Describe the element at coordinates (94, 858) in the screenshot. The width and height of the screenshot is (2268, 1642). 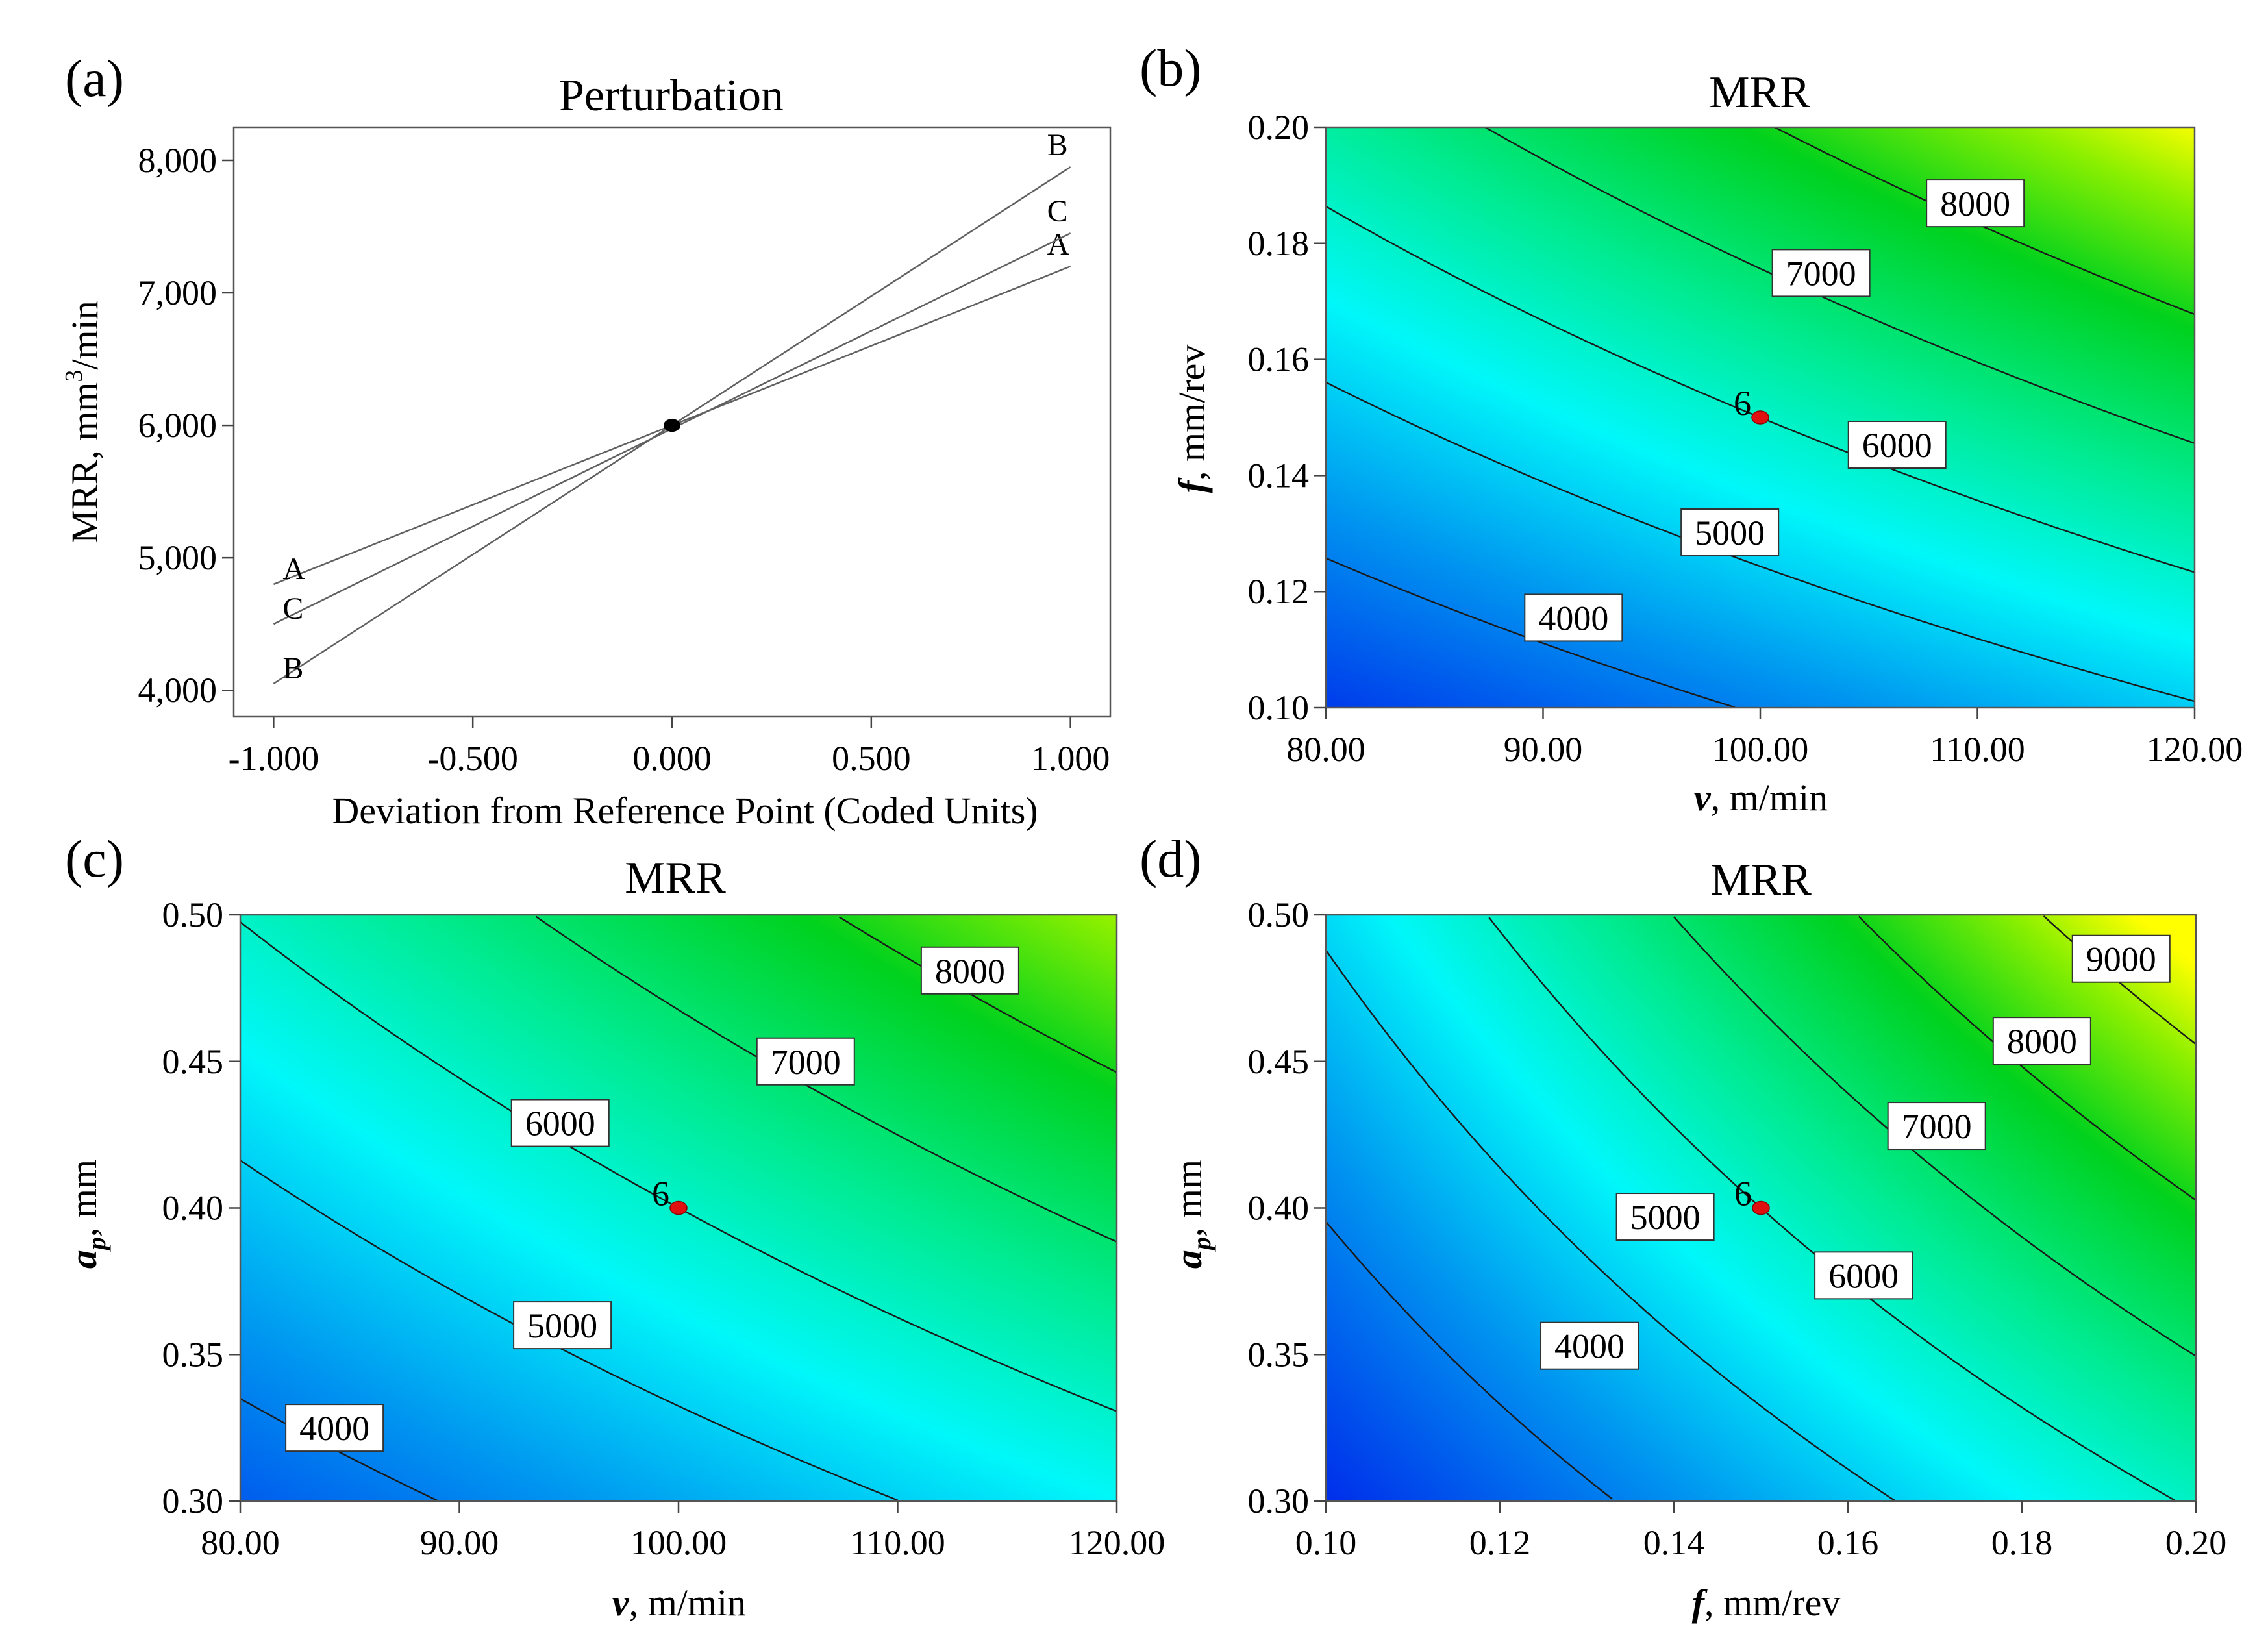
I see `panel-label-c: (c)` at that location.